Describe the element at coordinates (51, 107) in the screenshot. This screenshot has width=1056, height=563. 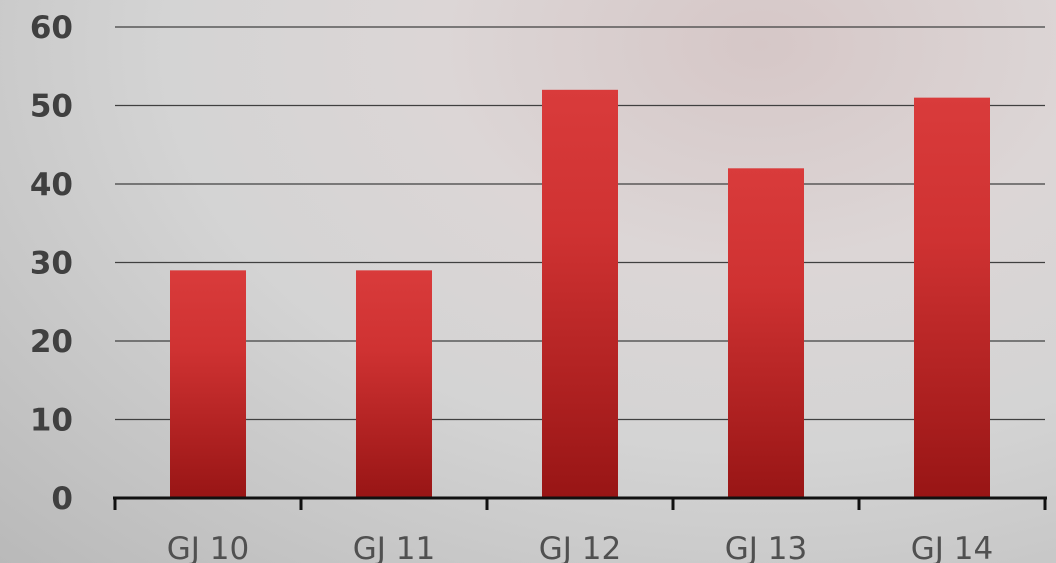
I see `y-tick-label: 50` at that location.